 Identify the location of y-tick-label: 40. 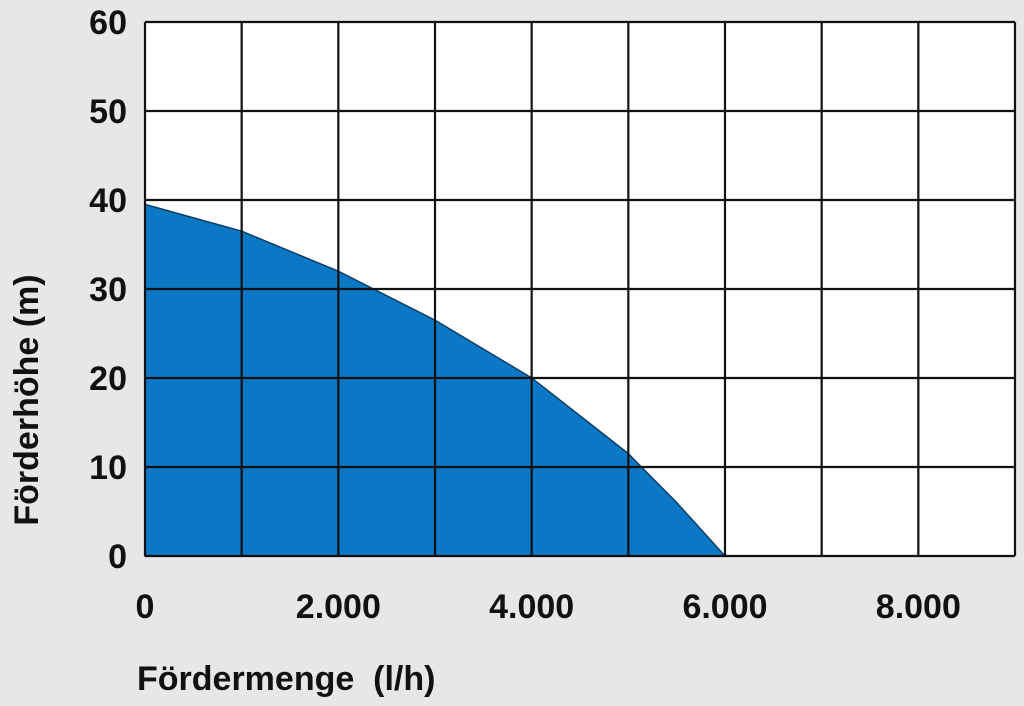
(108, 201).